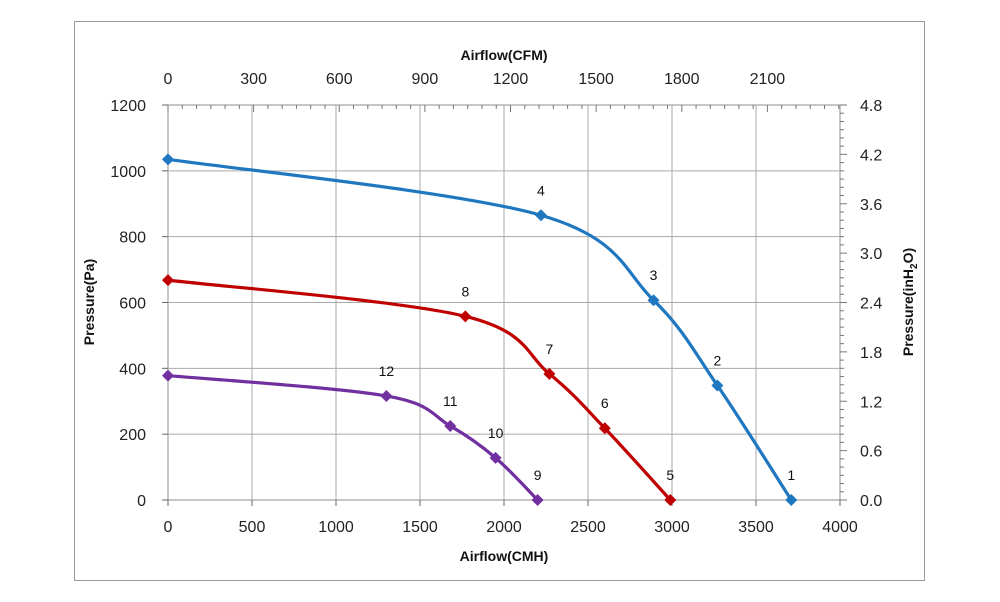 This screenshot has height=602, width=1000. What do you see at coordinates (132, 304) in the screenshot?
I see `y-left-tick-label: 600` at bounding box center [132, 304].